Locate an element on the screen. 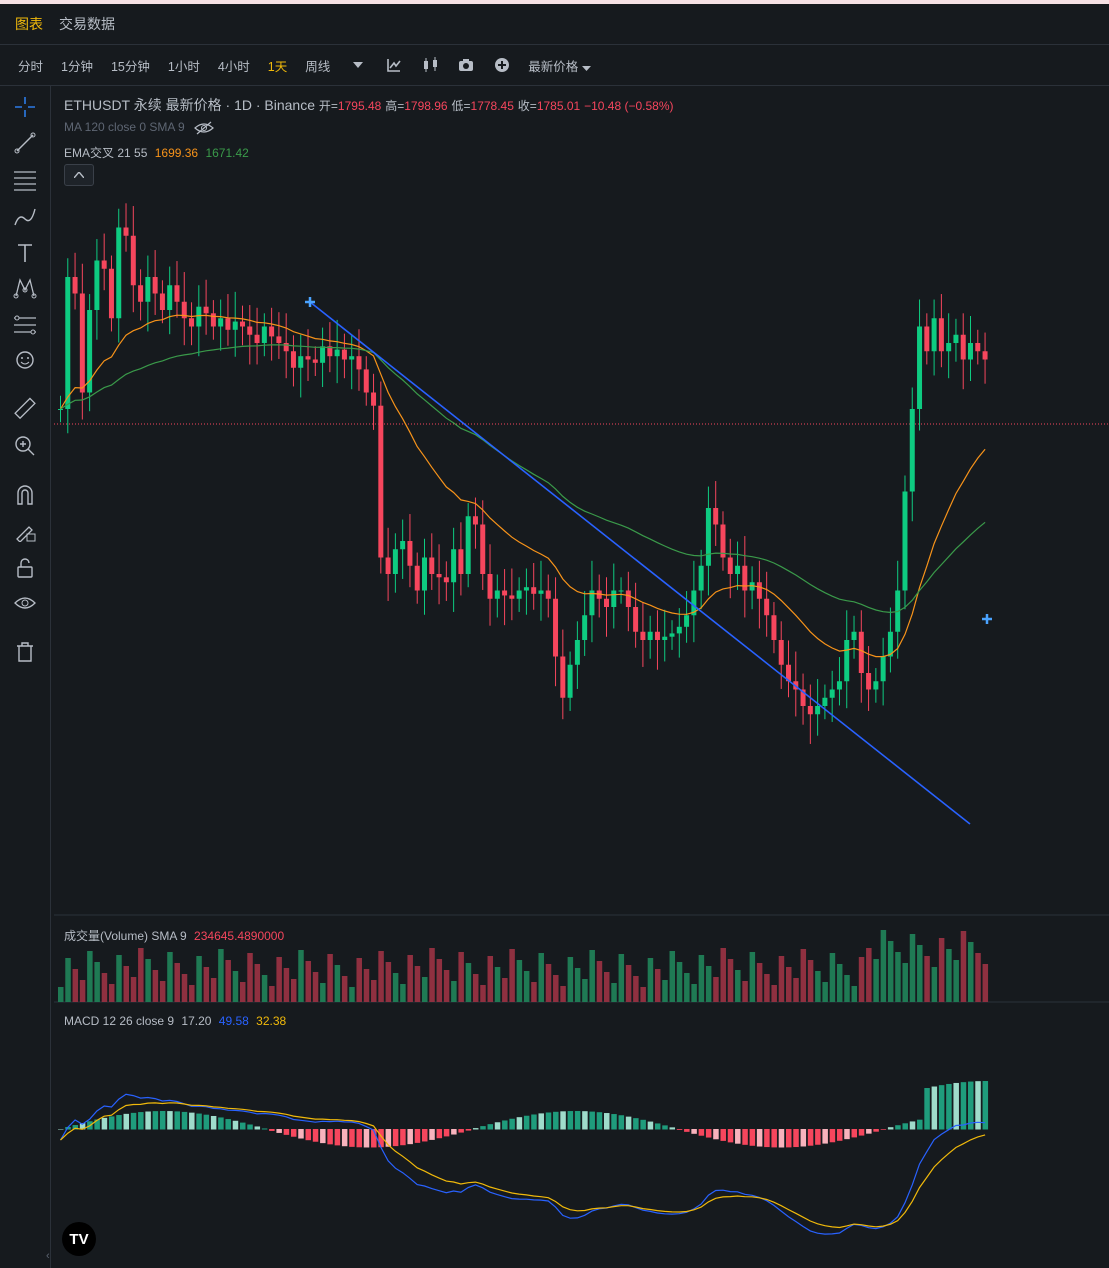 The width and height of the screenshot is (1109, 1268). chart-type-icon is located at coordinates (430, 65).